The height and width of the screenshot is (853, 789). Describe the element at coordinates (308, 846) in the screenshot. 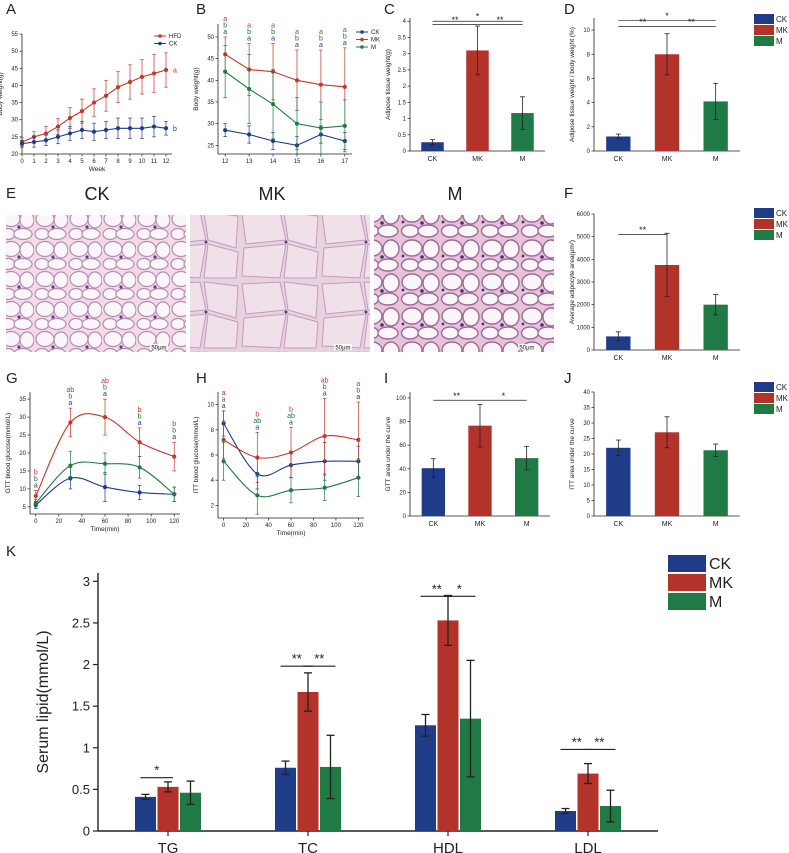

I see `panel-k-xcat-tc: TC` at that location.